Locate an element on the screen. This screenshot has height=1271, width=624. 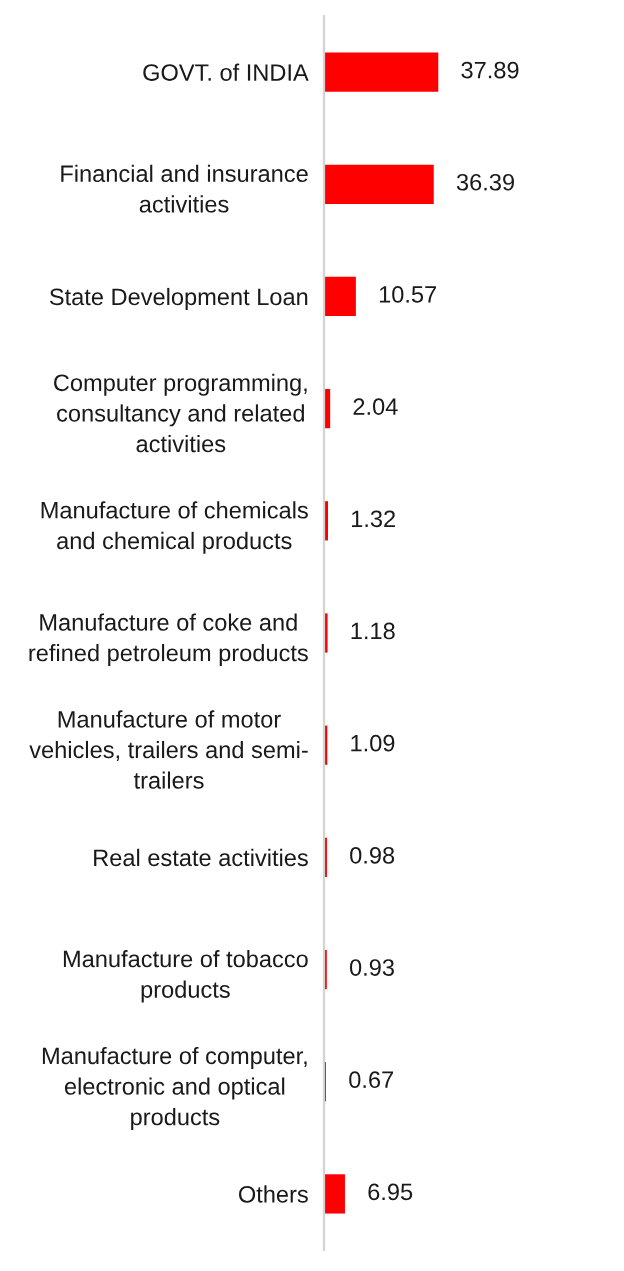
y-tick-label: Real estate activities is located at coordinates (201, 857).